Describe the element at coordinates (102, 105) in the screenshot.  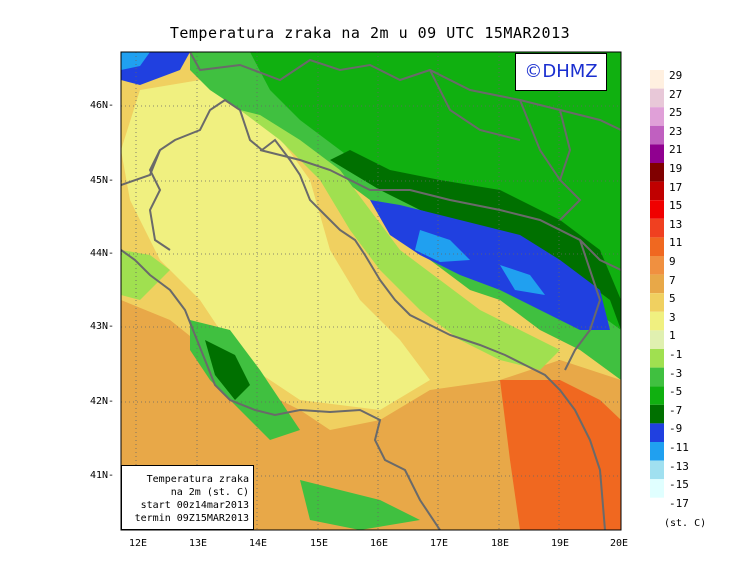
I see `latitude-label: 46N-` at that location.